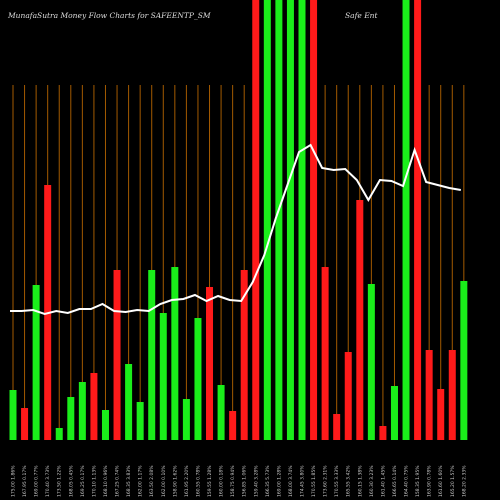  I want to click on x-tick-label: 175.00 1.86%, so click(14, 481).